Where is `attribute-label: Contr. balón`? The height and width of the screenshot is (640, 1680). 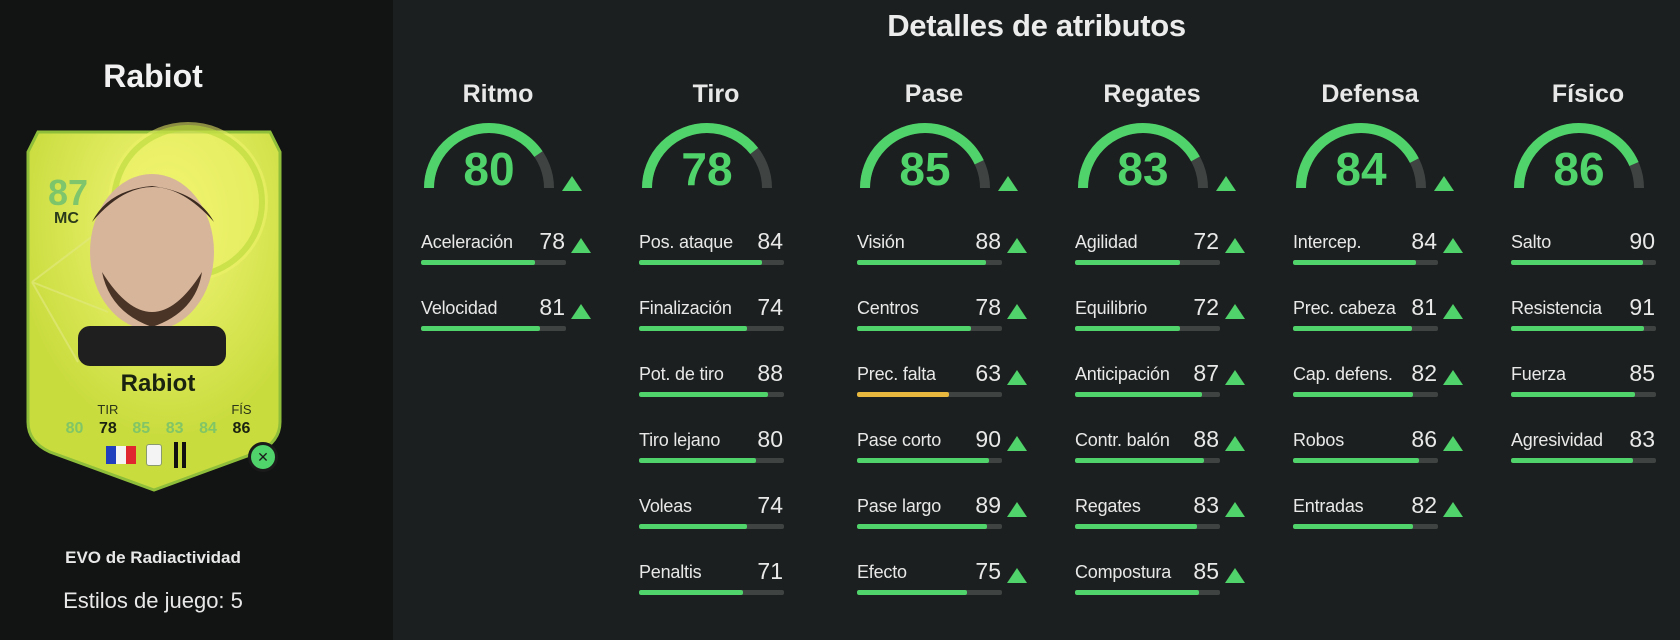
attribute-label: Contr. balón is located at coordinates (1122, 440).